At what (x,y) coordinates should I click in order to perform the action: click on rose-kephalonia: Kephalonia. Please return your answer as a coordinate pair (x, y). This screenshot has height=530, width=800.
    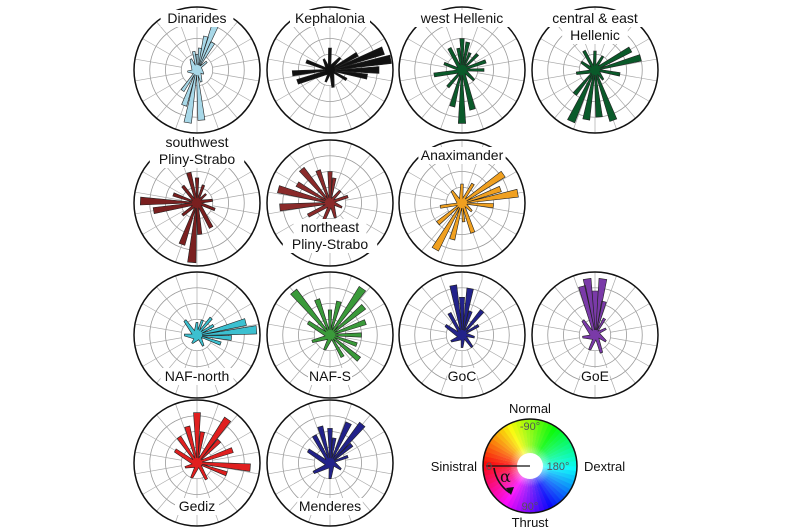
    Looking at the image, I should click on (330, 70).